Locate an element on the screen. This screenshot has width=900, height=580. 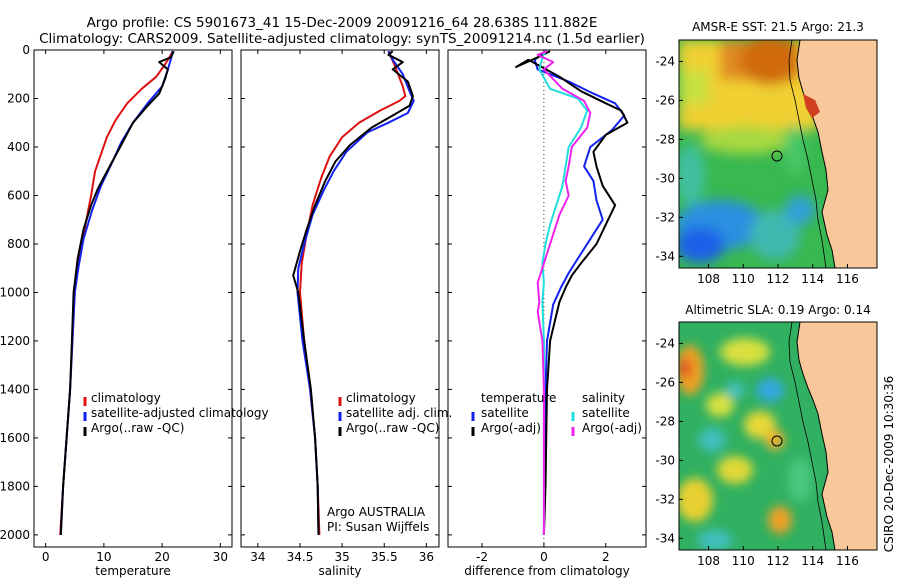
sst-coastline is located at coordinates (816, 154).